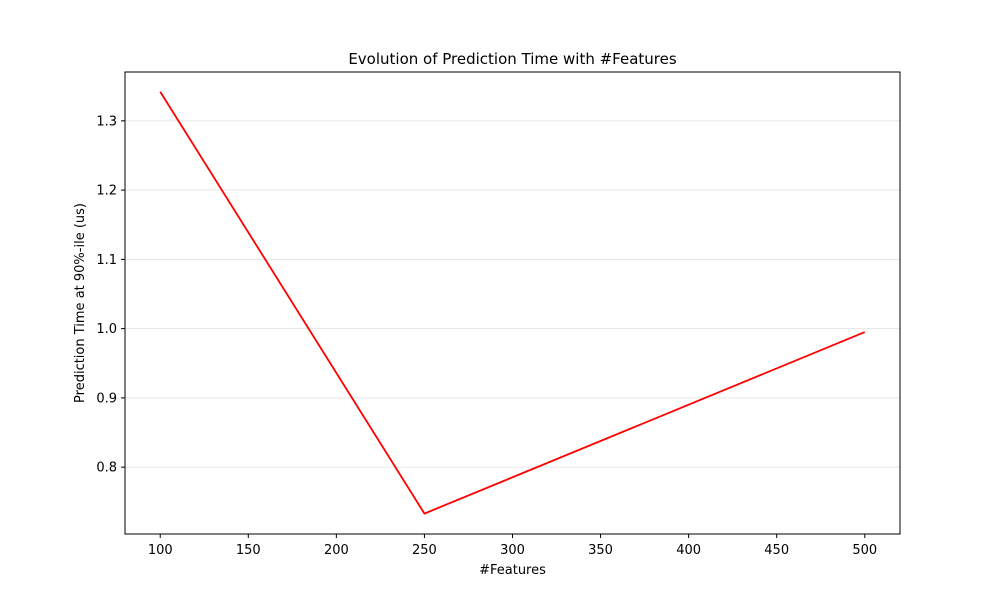 This screenshot has height=600, width=1000. I want to click on y-tick-label: 1.0, so click(106, 329).